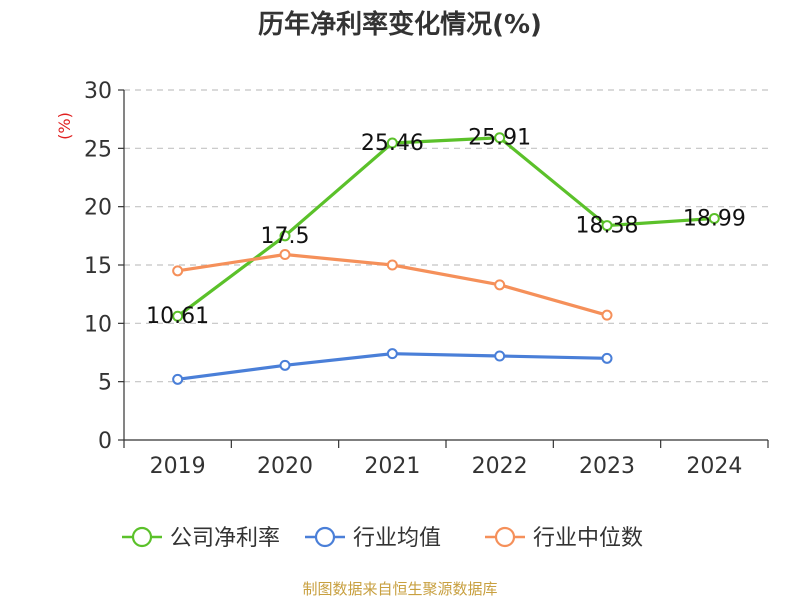 The width and height of the screenshot is (800, 600). What do you see at coordinates (178, 271) in the screenshot?
I see `point-2-2019` at bounding box center [178, 271].